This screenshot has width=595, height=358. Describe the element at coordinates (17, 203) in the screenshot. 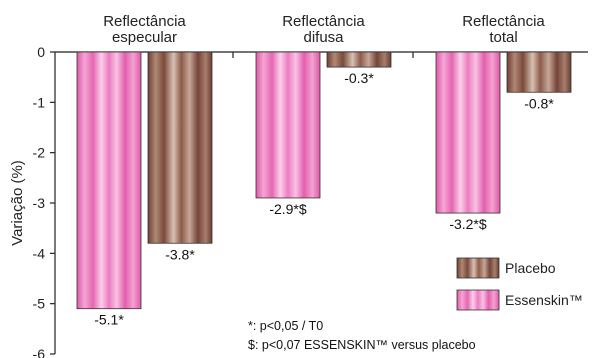

I see `y-axis-label: Variação (%)` at that location.